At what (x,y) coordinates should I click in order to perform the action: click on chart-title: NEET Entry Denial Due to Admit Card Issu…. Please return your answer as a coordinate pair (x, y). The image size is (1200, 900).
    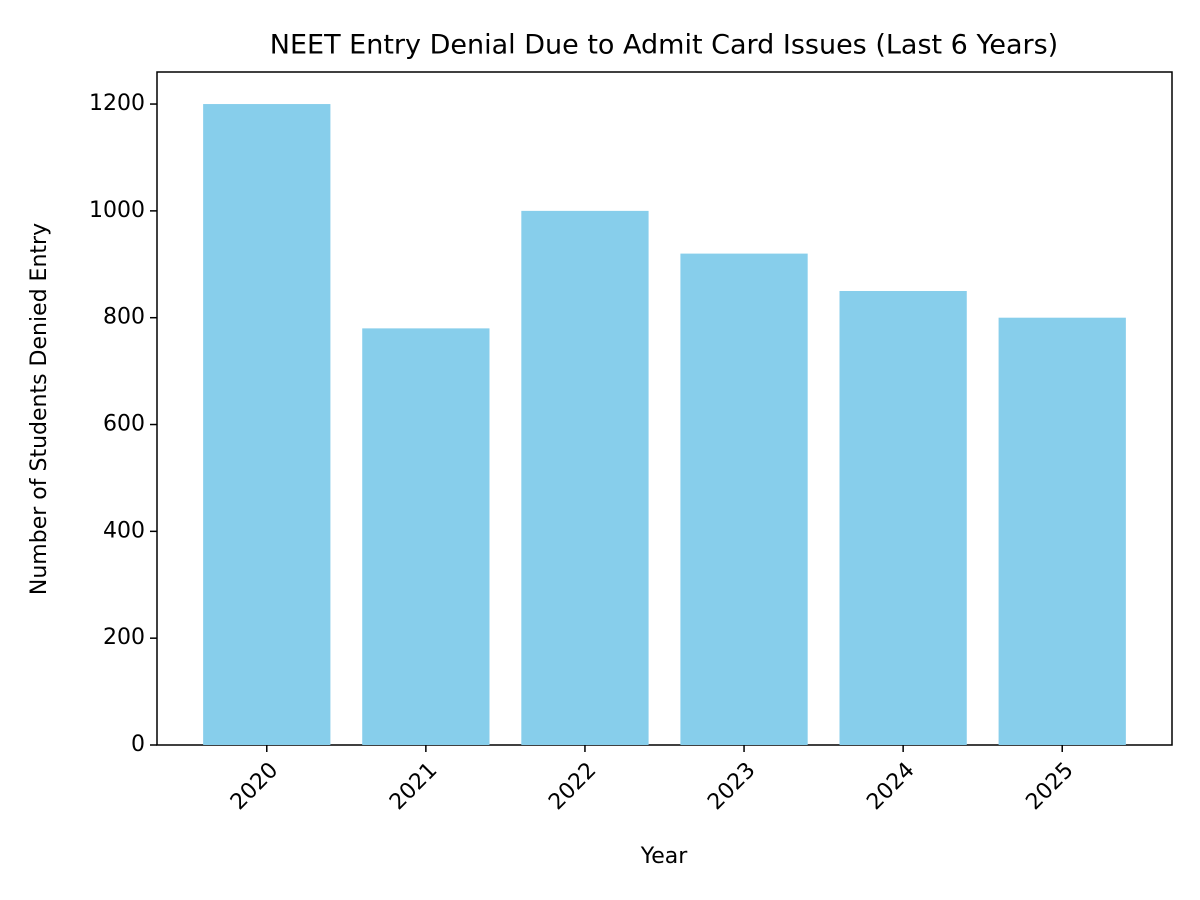
    Looking at the image, I should click on (664, 45).